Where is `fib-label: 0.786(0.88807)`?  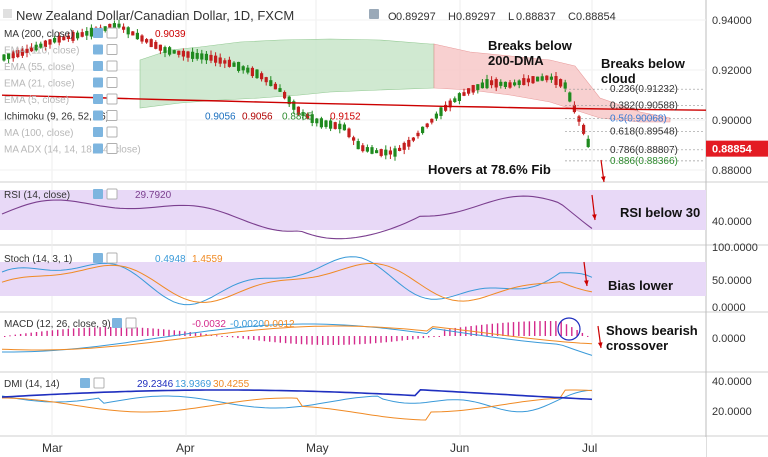
fib-label: 0.786(0.88807) is located at coordinates (644, 150).